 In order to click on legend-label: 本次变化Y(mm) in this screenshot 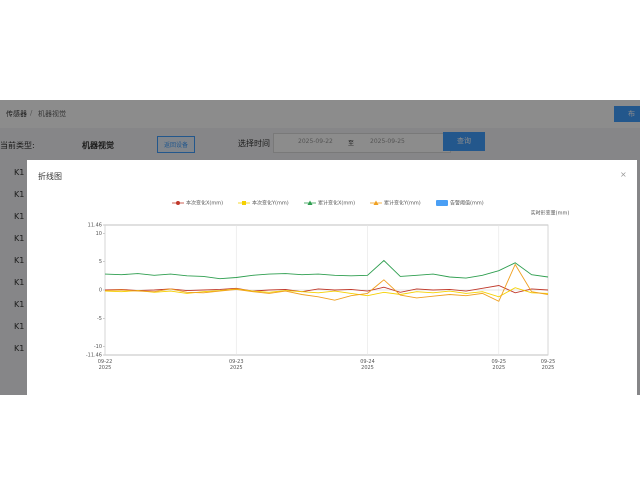, I will do `click(270, 203)`.